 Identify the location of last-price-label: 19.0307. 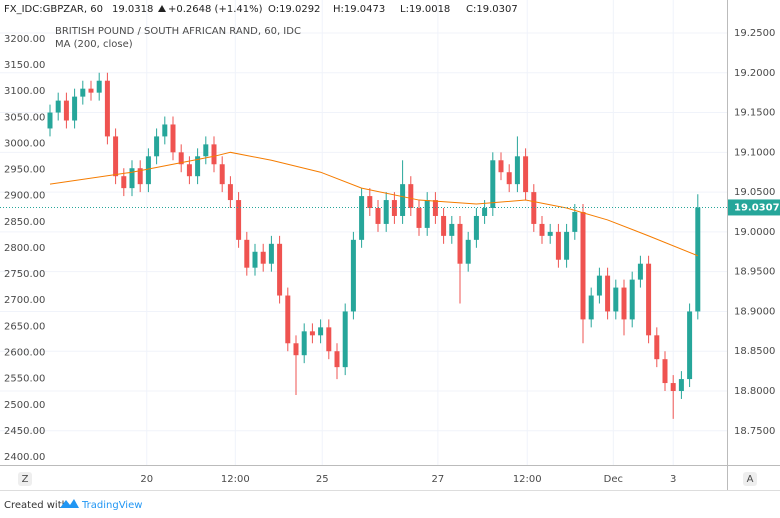
(757, 207).